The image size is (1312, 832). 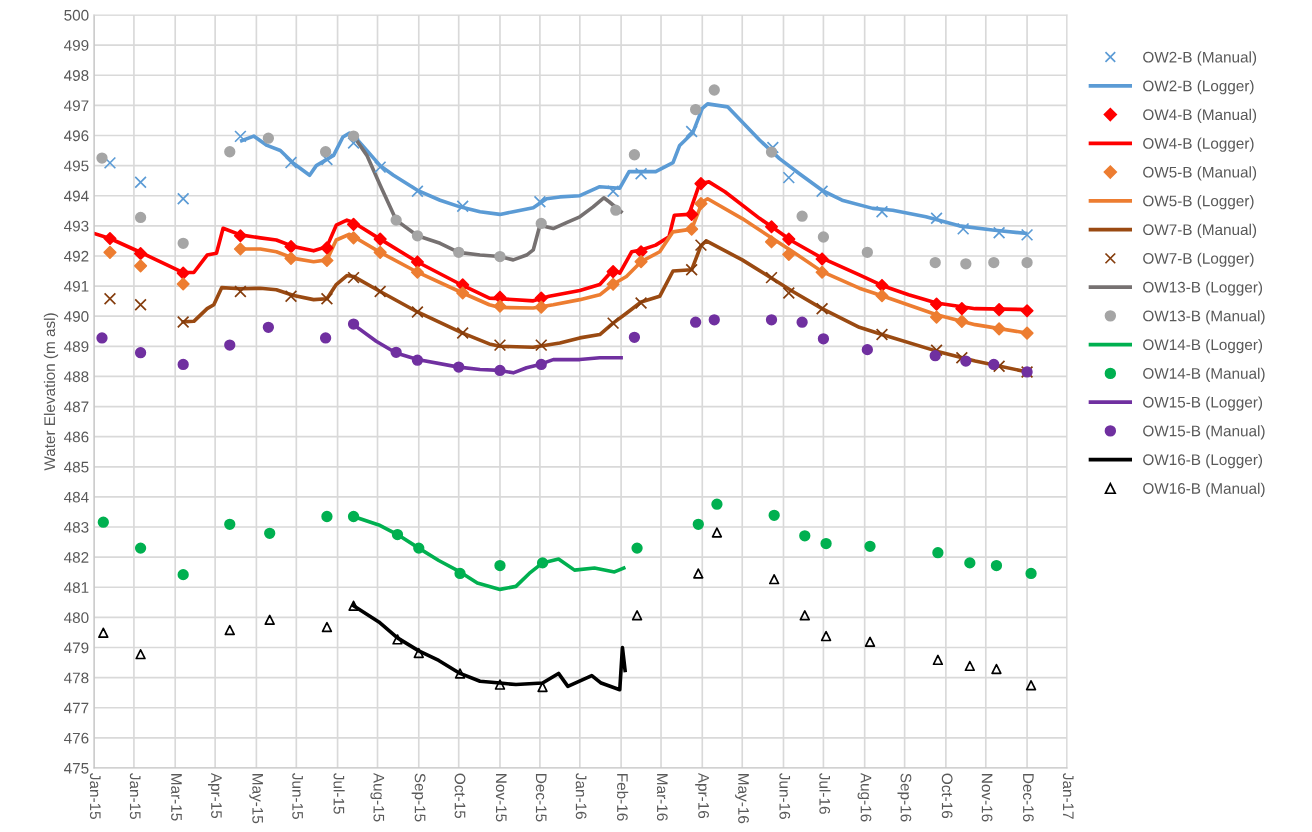 I want to click on x-tick-label: Nov-16, so click(x=987, y=798).